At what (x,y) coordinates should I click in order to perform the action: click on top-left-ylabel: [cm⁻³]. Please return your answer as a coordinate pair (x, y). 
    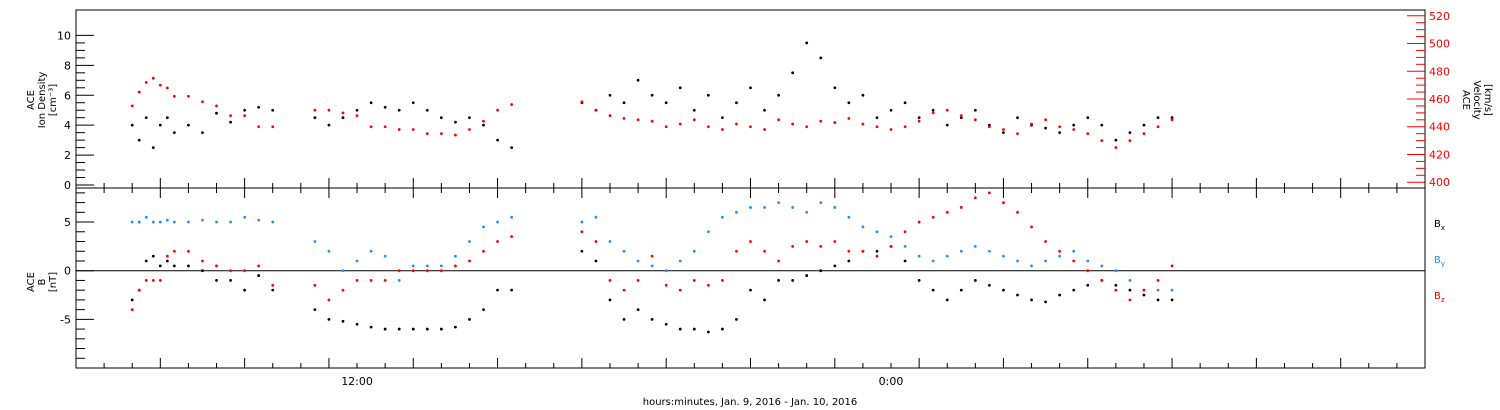
    Looking at the image, I should click on (53, 100).